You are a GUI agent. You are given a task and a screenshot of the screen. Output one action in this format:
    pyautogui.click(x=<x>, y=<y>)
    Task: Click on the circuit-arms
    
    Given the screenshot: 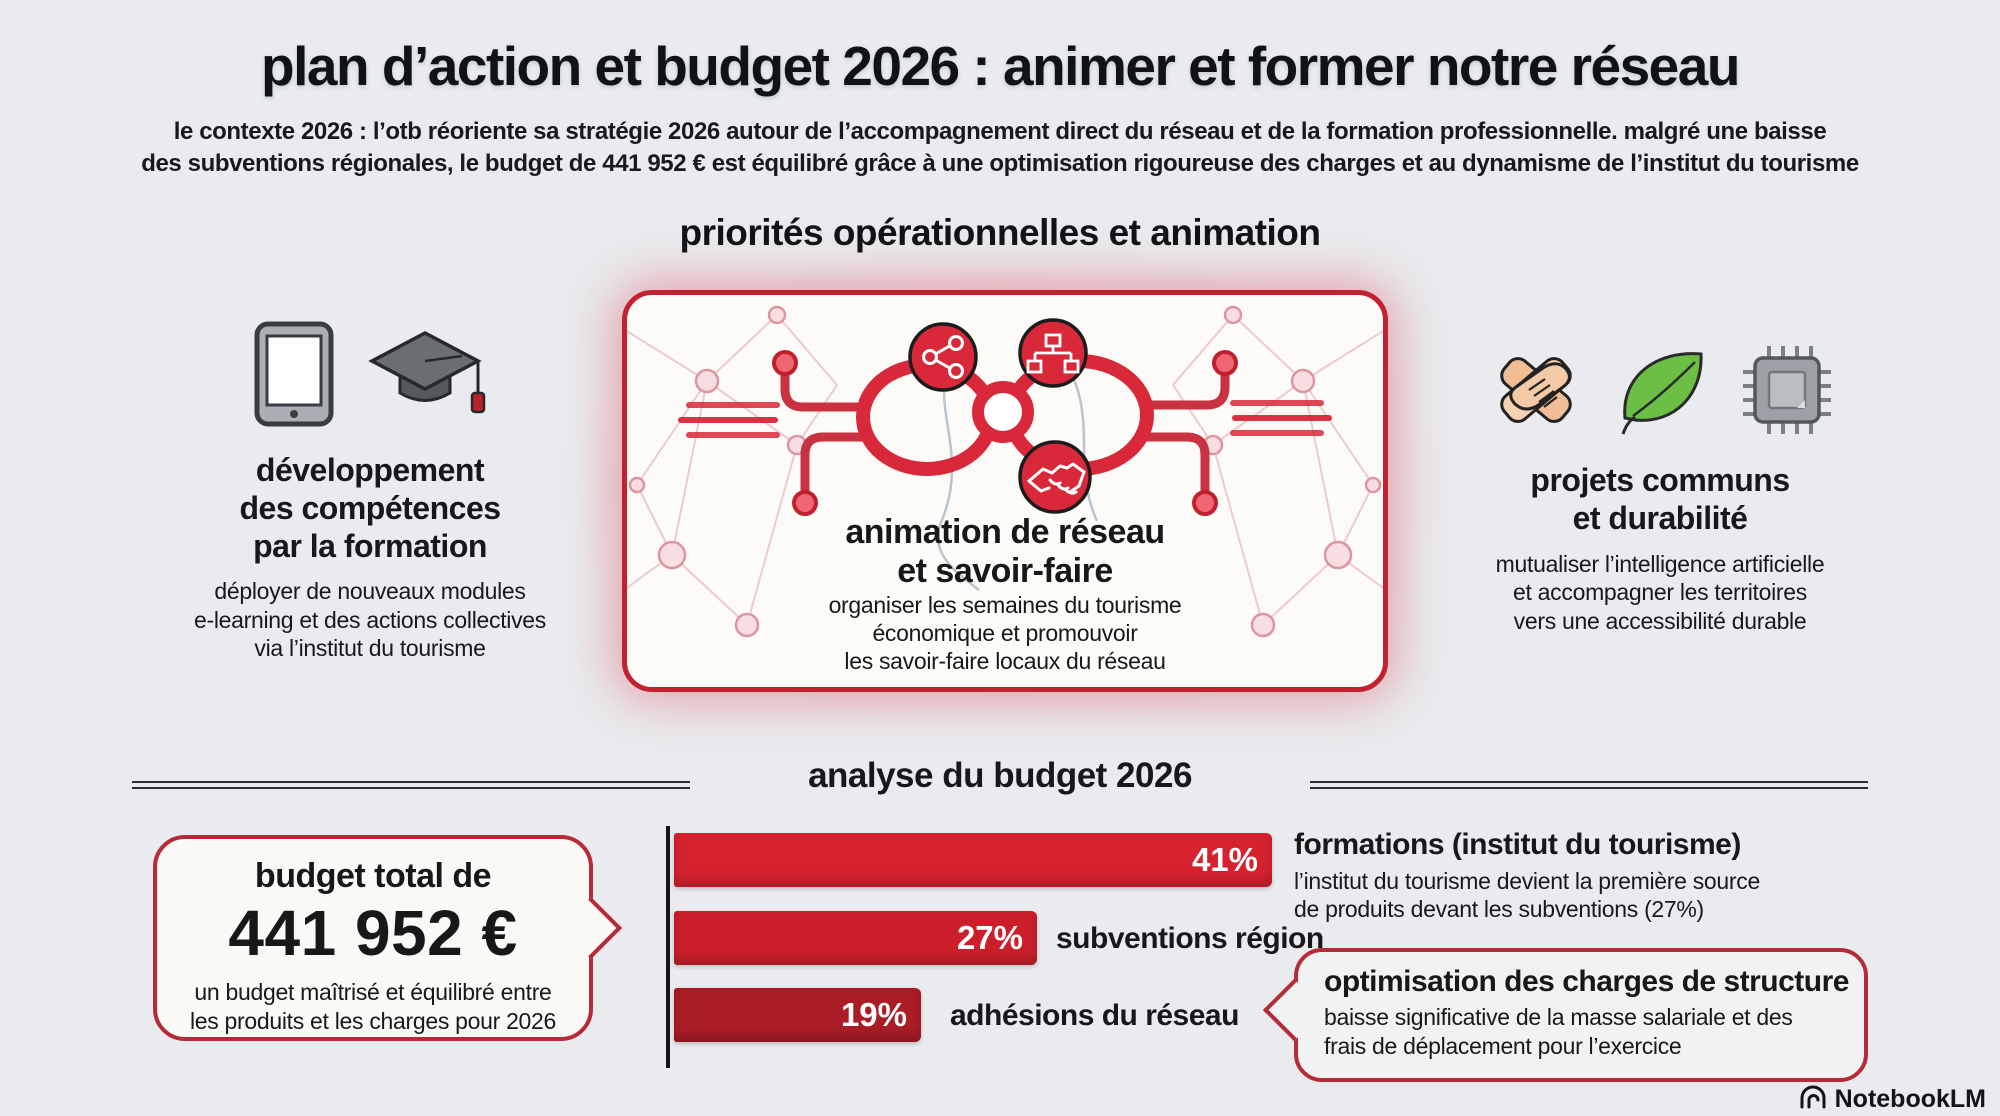 What is the action you would take?
    pyautogui.click(x=1005, y=433)
    